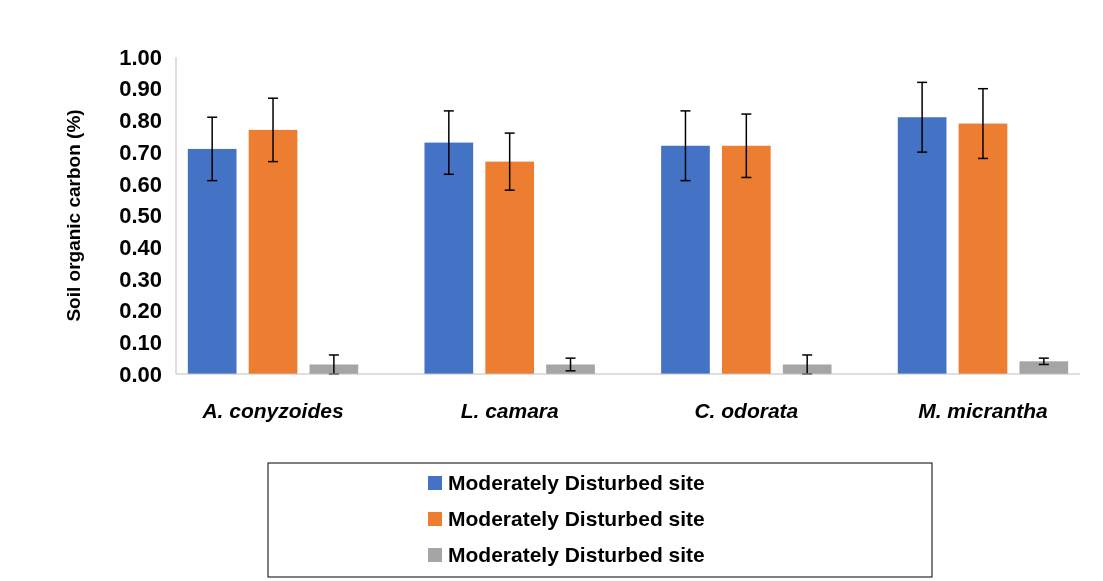 This screenshot has width=1103, height=581. Describe the element at coordinates (140, 247) in the screenshot. I see `y-tick-label: 0.40` at that location.